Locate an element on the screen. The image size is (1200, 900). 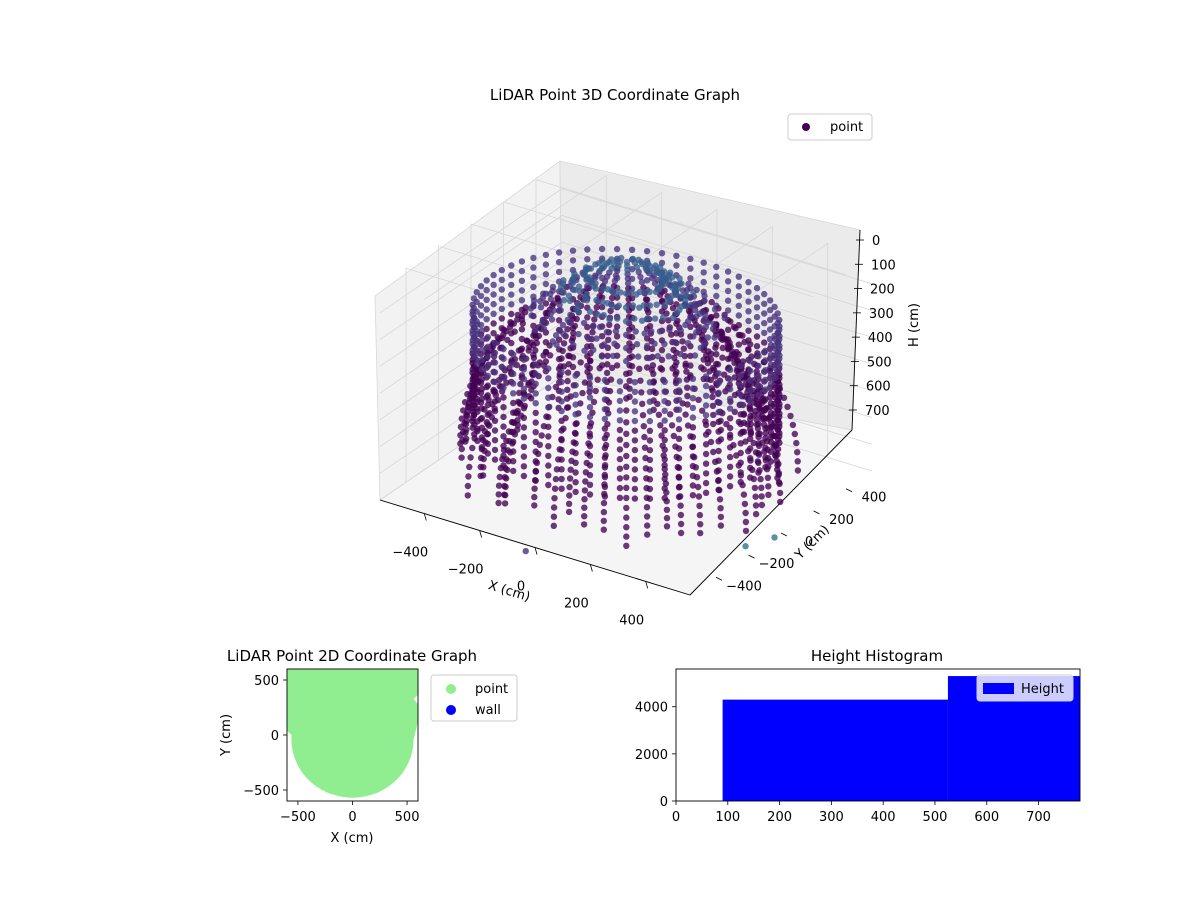
grid-line-y is located at coordinates (658, 308).